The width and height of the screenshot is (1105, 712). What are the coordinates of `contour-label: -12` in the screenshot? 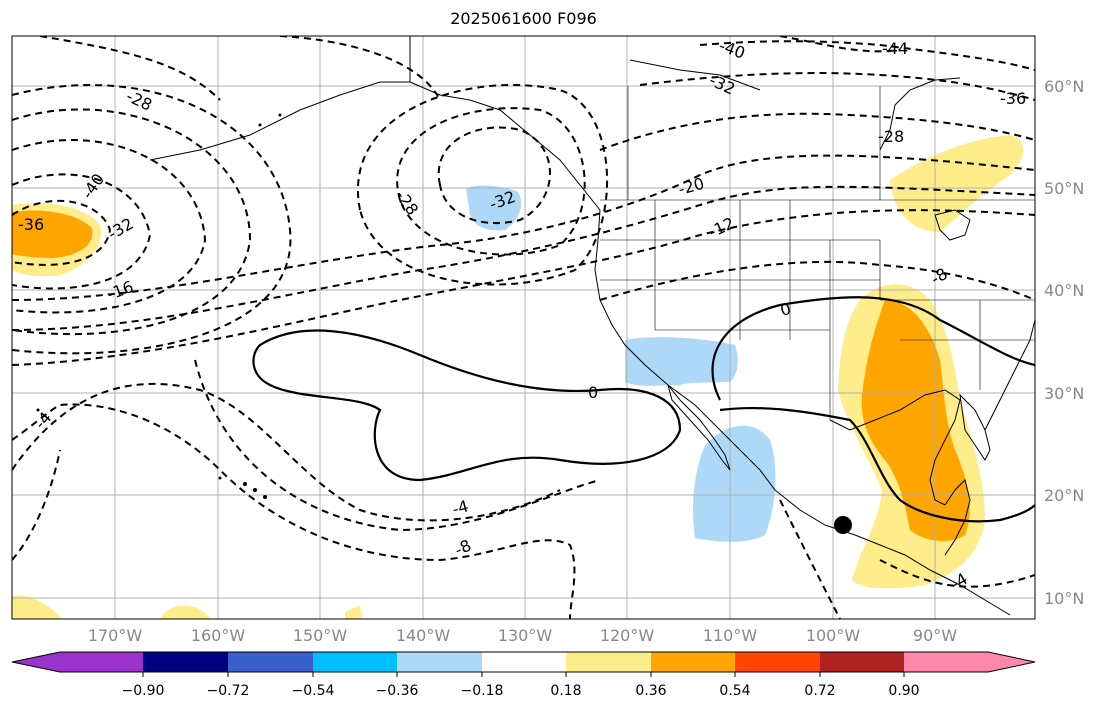 It's located at (722, 227).